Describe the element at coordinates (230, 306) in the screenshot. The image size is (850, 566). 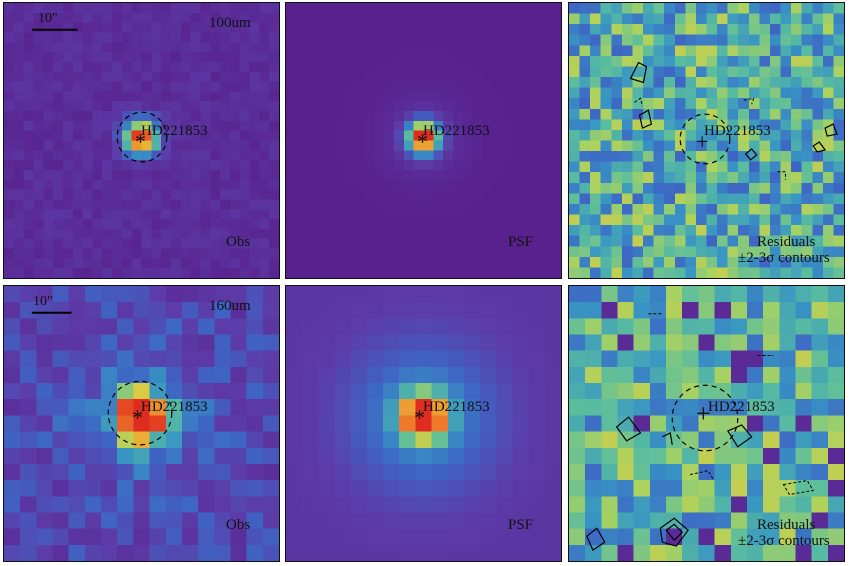
I see `band-label: 160um` at that location.